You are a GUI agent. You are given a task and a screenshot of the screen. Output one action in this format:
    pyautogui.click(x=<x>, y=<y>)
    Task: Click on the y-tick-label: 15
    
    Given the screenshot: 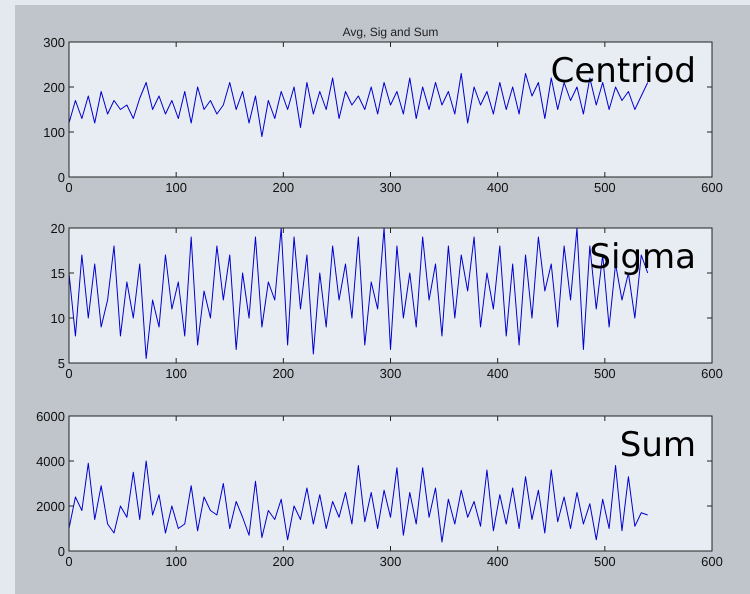 What is the action you would take?
    pyautogui.click(x=57, y=273)
    